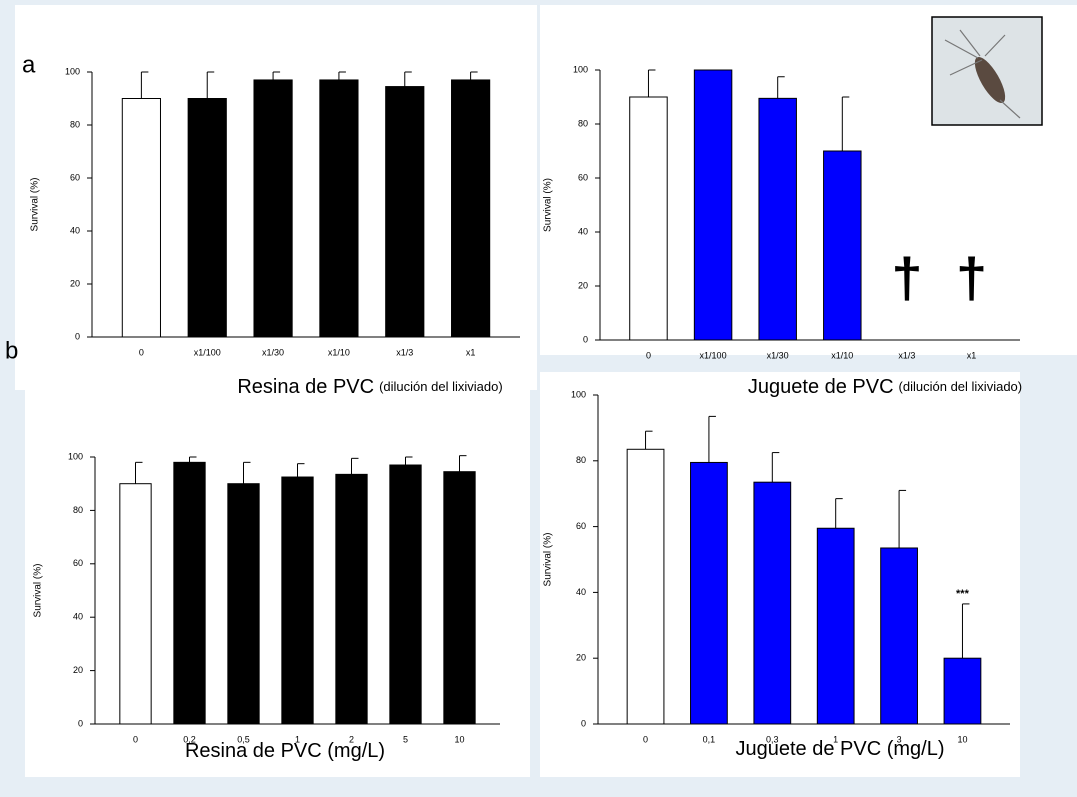 Image resolution: width=1077 pixels, height=797 pixels. What do you see at coordinates (351, 739) in the screenshot?
I see `x-tick-label: 2` at bounding box center [351, 739].